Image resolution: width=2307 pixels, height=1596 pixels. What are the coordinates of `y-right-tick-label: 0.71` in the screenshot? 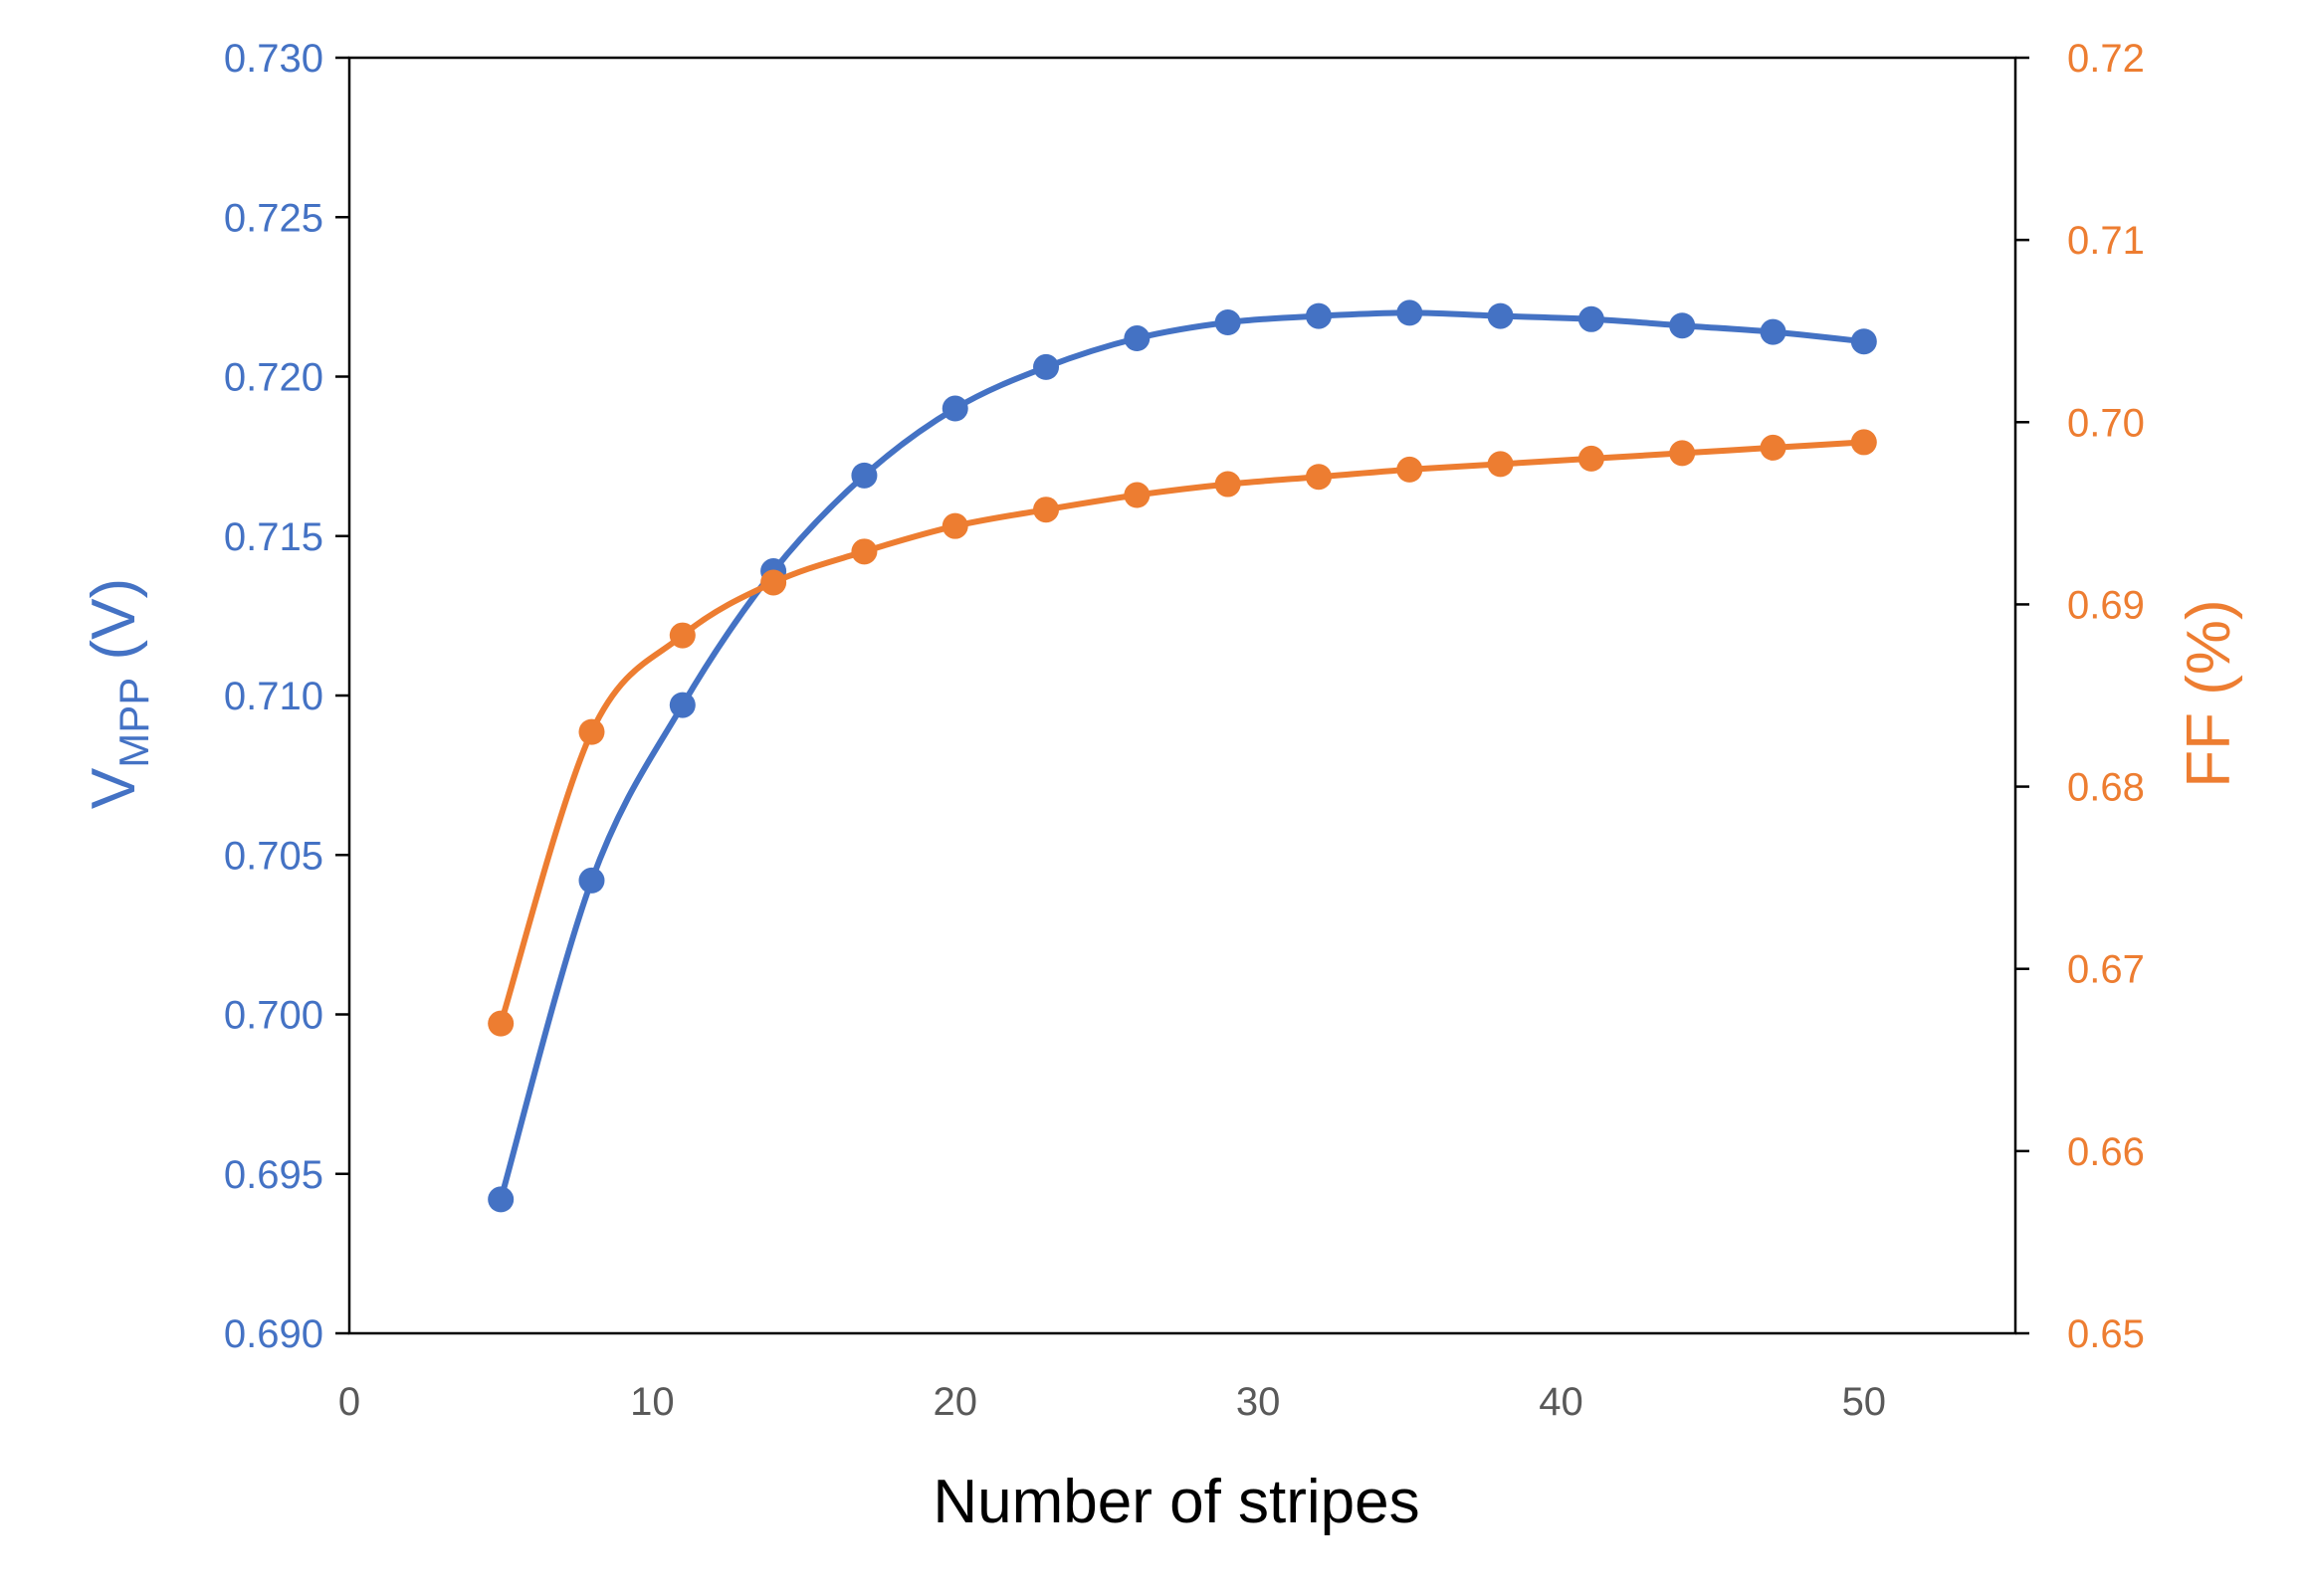 It's located at (2106, 241).